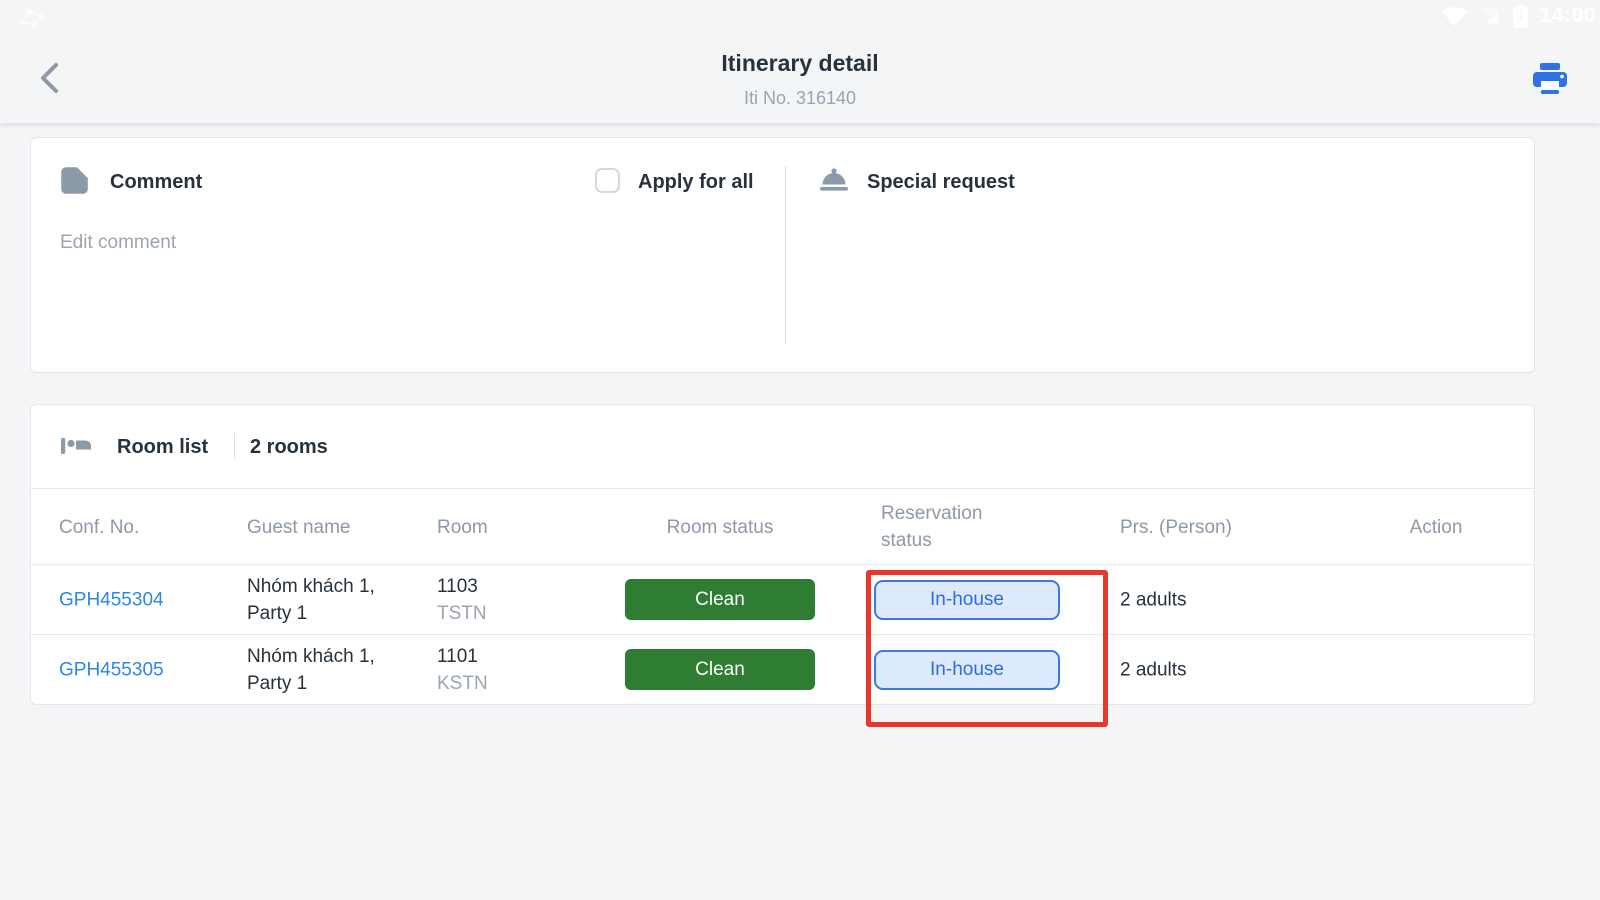 The image size is (1600, 900). What do you see at coordinates (457, 586) in the screenshot?
I see `room-number: 1103` at bounding box center [457, 586].